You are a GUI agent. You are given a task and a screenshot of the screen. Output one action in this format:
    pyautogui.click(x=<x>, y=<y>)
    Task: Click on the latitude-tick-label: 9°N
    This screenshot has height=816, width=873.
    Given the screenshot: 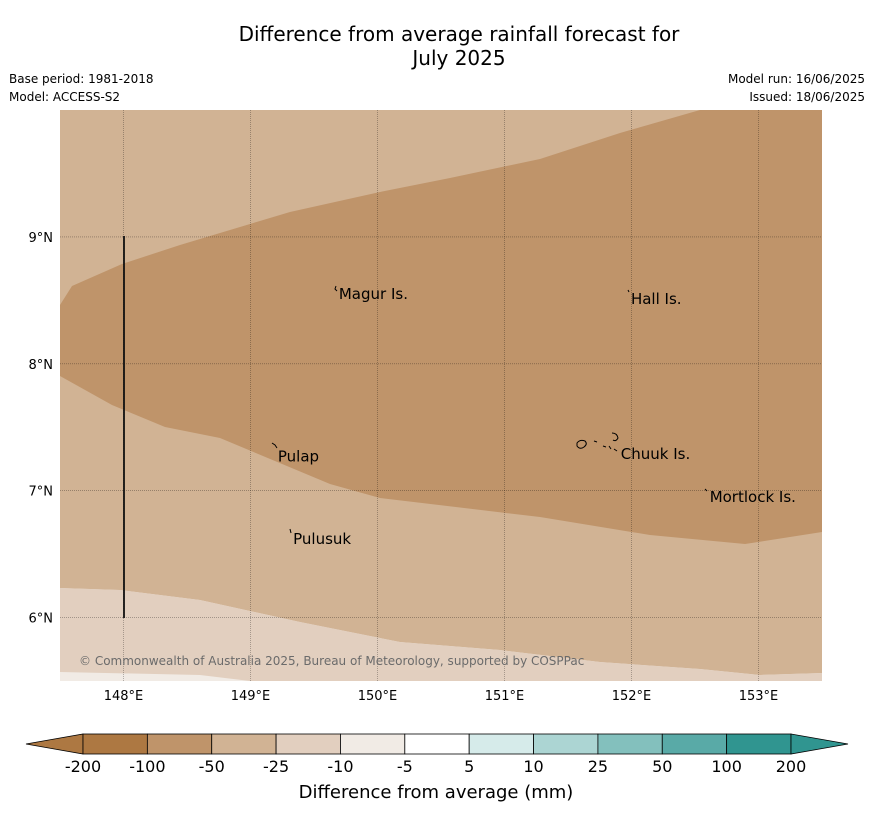 What is the action you would take?
    pyautogui.click(x=41, y=238)
    